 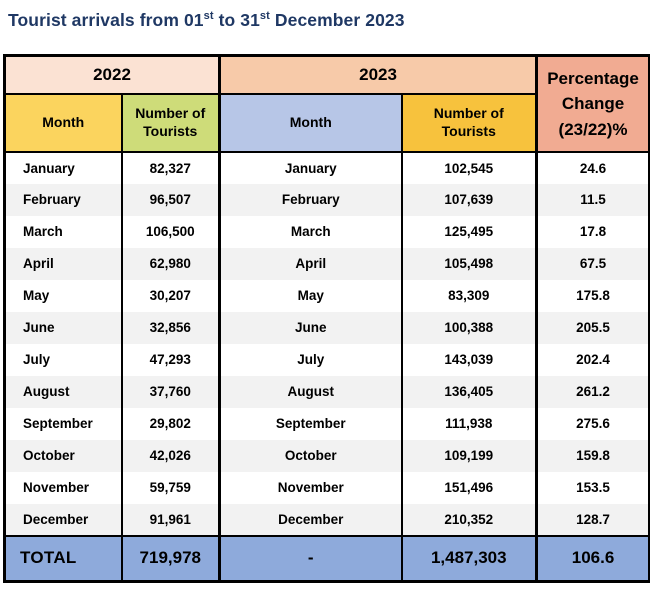 I want to click on month-2022-cell: April, so click(x=63, y=263).